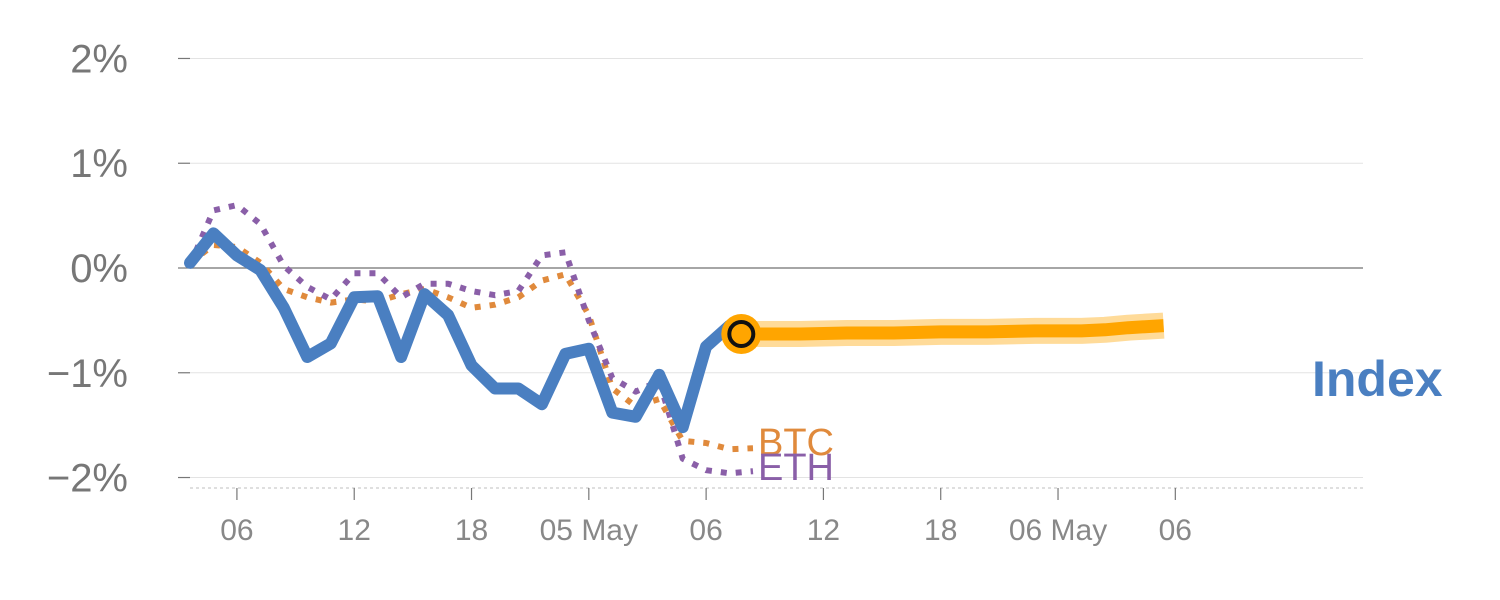 This screenshot has width=1500, height=600. I want to click on y-tick-label-0: 2%, so click(99, 59).